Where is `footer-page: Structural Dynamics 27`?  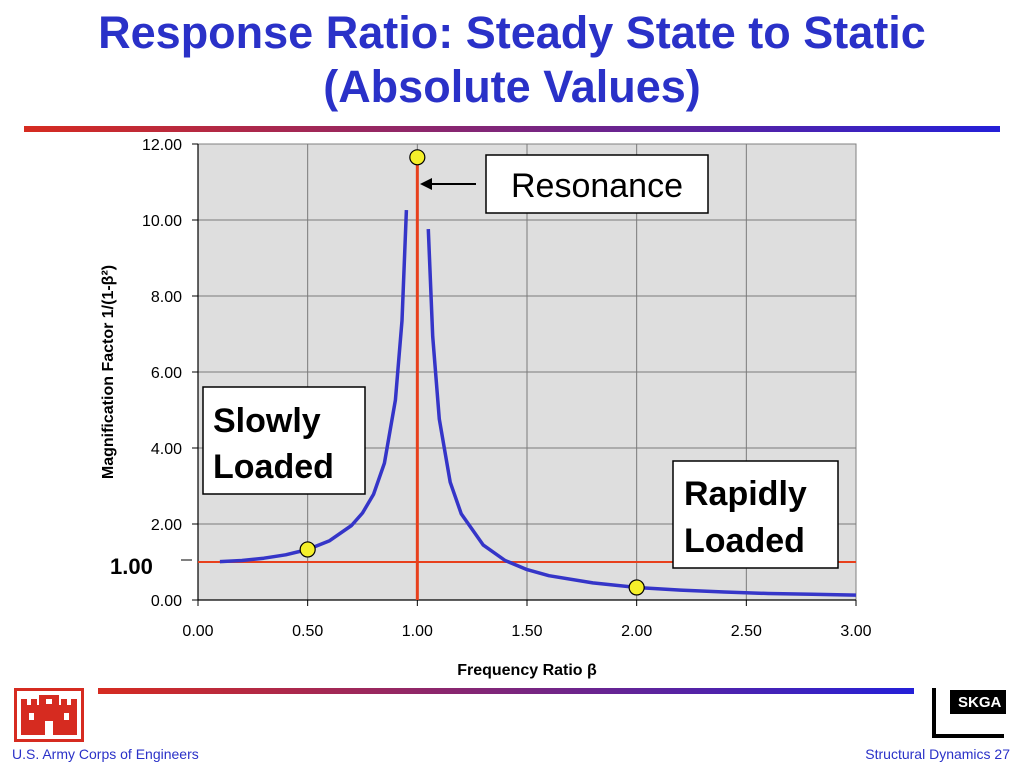 footer-page: Structural Dynamics 27 is located at coordinates (937, 754).